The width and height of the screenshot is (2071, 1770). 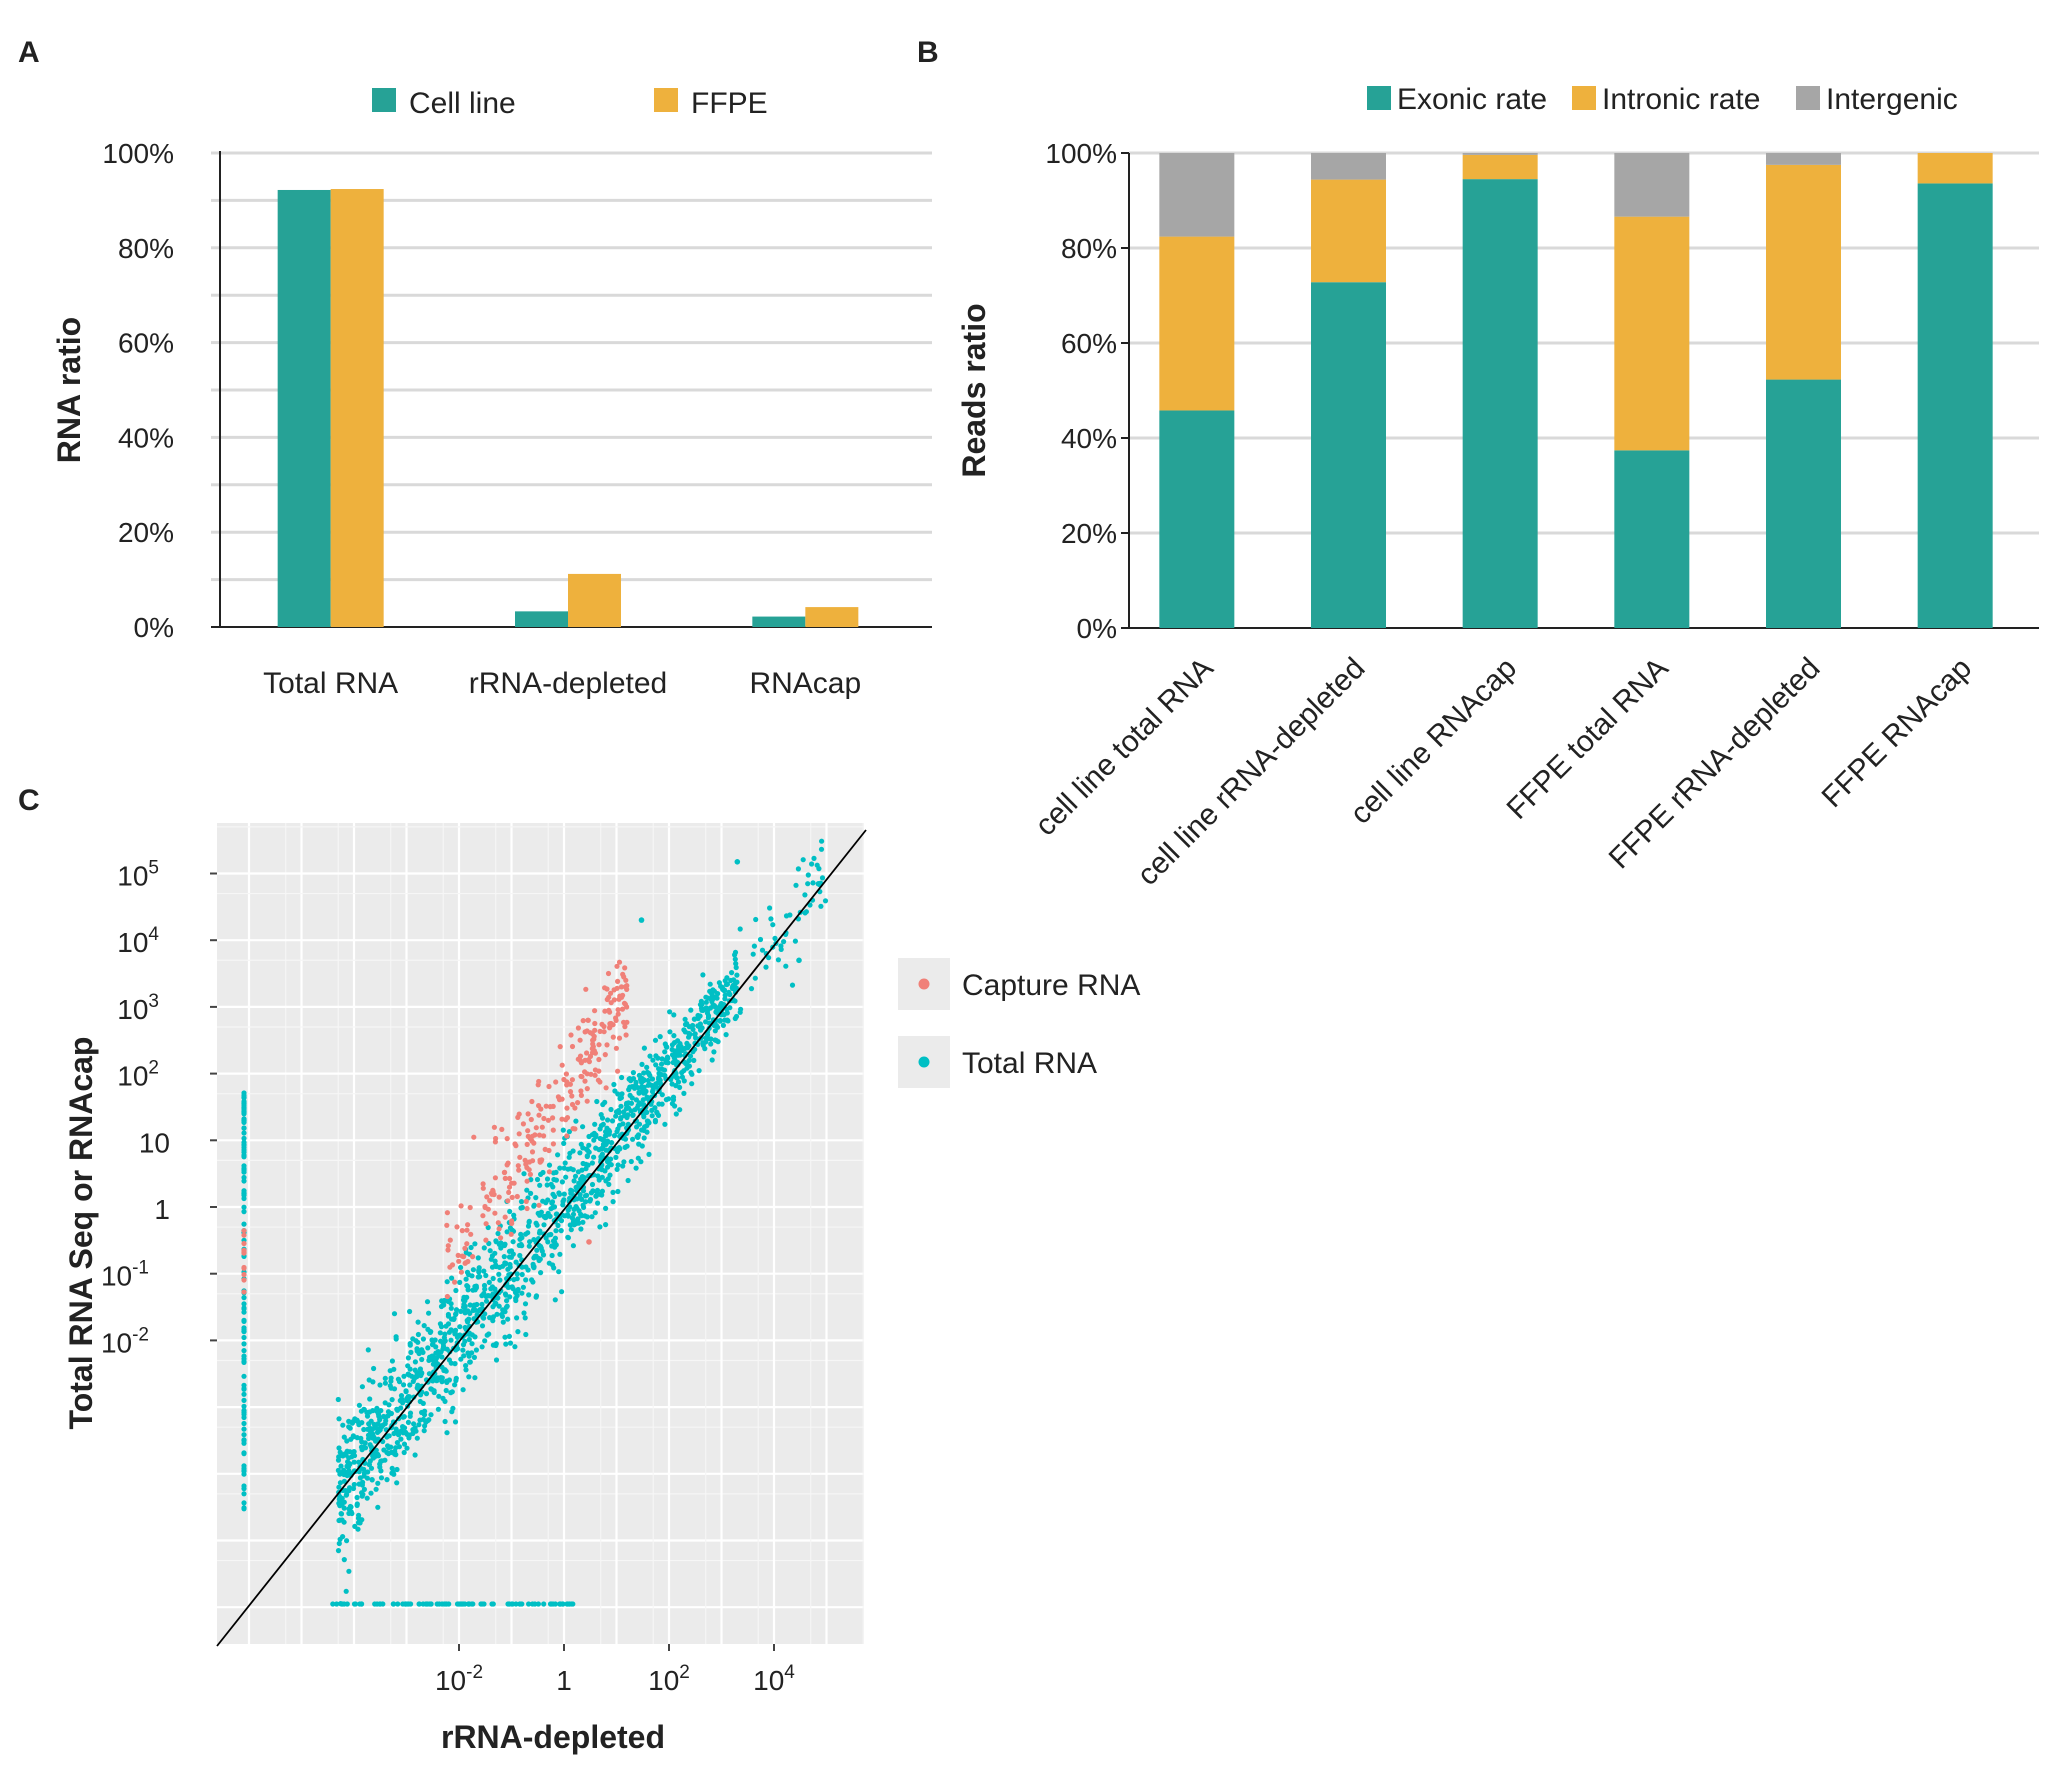 I want to click on scatter-point-capture-rna-zero-column, so click(x=244, y=1274).